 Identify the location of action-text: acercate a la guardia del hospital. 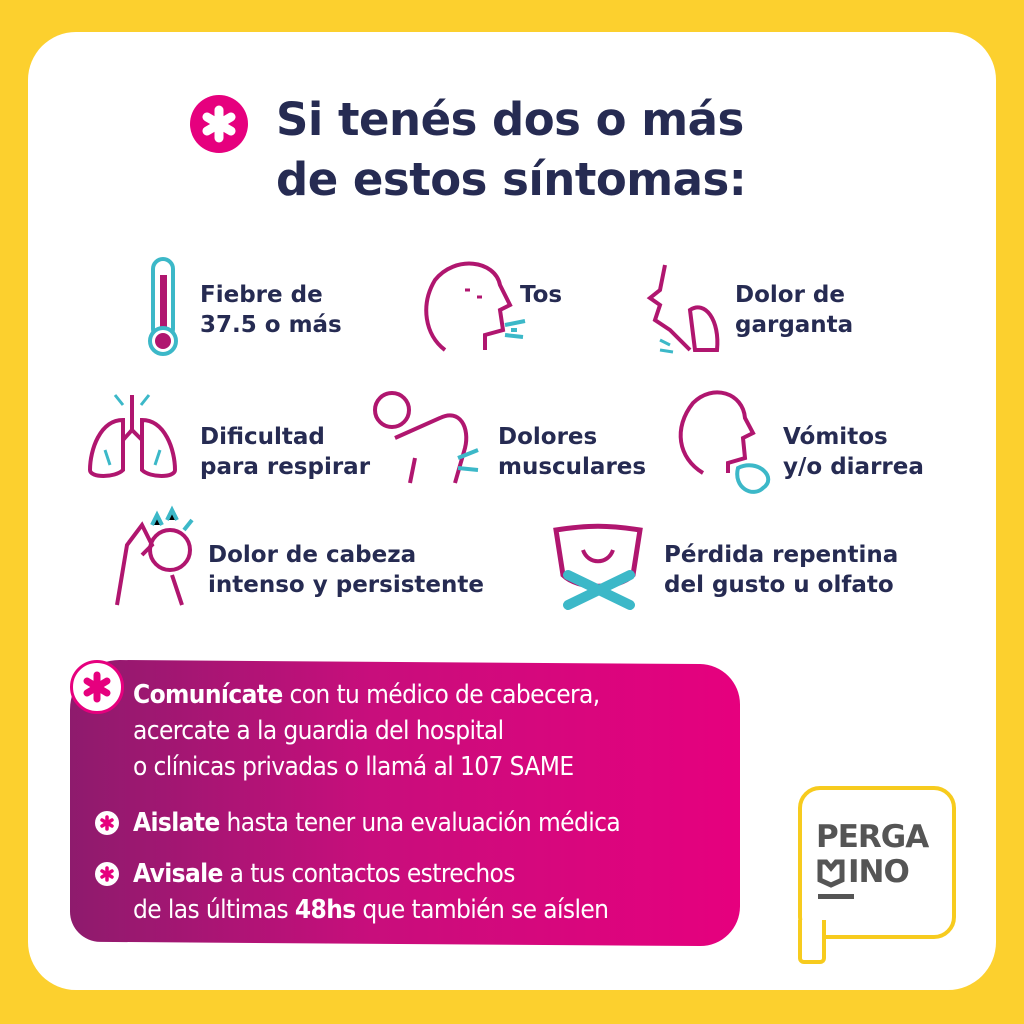
(318, 731).